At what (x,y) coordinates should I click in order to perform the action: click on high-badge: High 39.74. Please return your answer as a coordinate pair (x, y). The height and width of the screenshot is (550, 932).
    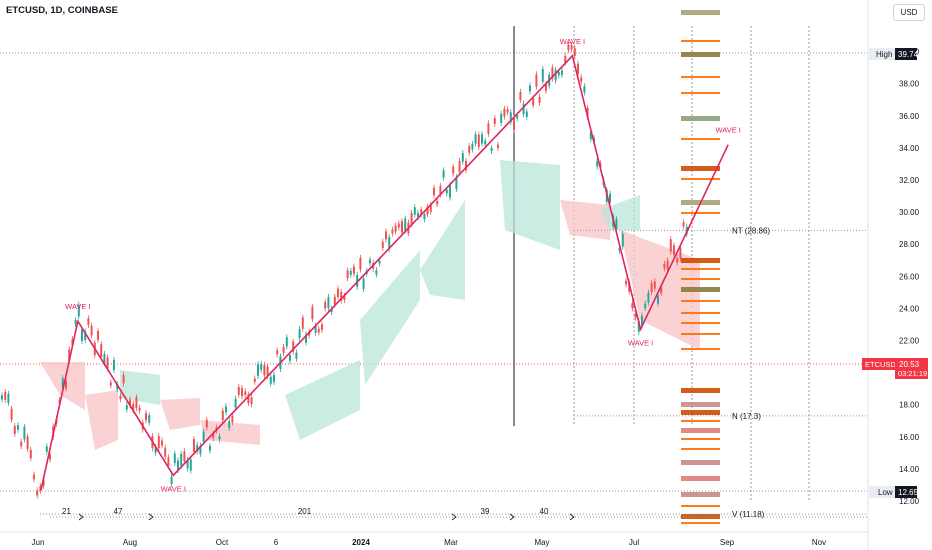
    Looking at the image, I should click on (894, 54).